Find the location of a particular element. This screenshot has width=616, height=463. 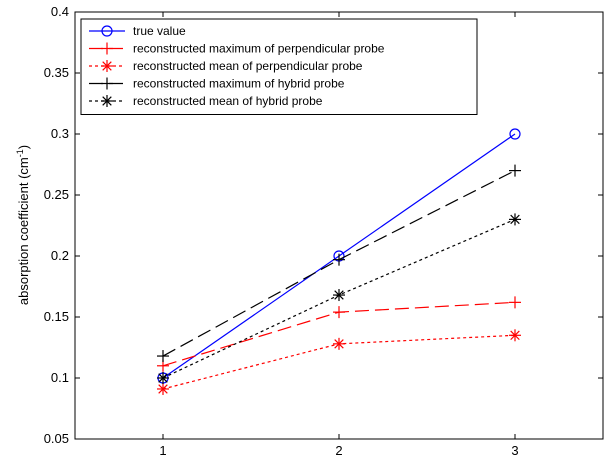

y-axis-label: absorption coefficient (cm-1) is located at coordinates (23, 225).